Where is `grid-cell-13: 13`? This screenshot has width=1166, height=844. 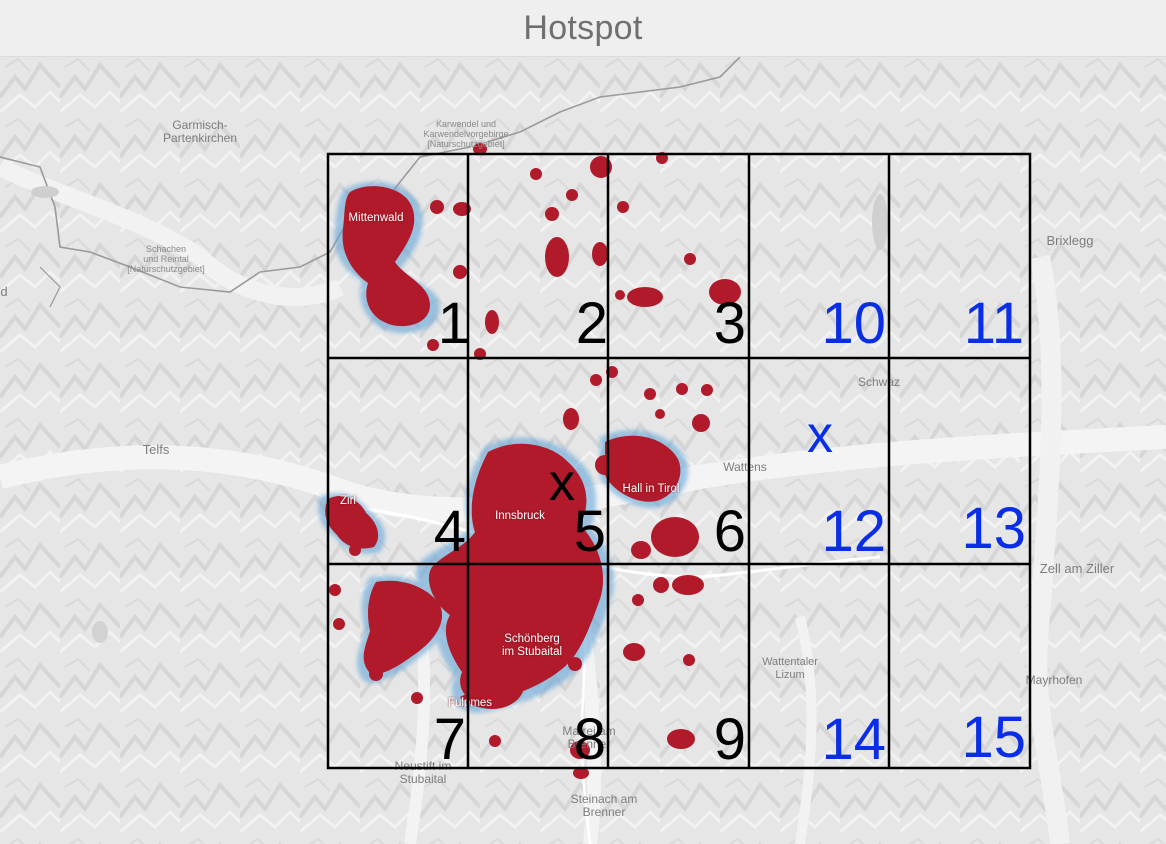
grid-cell-13: 13 is located at coordinates (993, 528).